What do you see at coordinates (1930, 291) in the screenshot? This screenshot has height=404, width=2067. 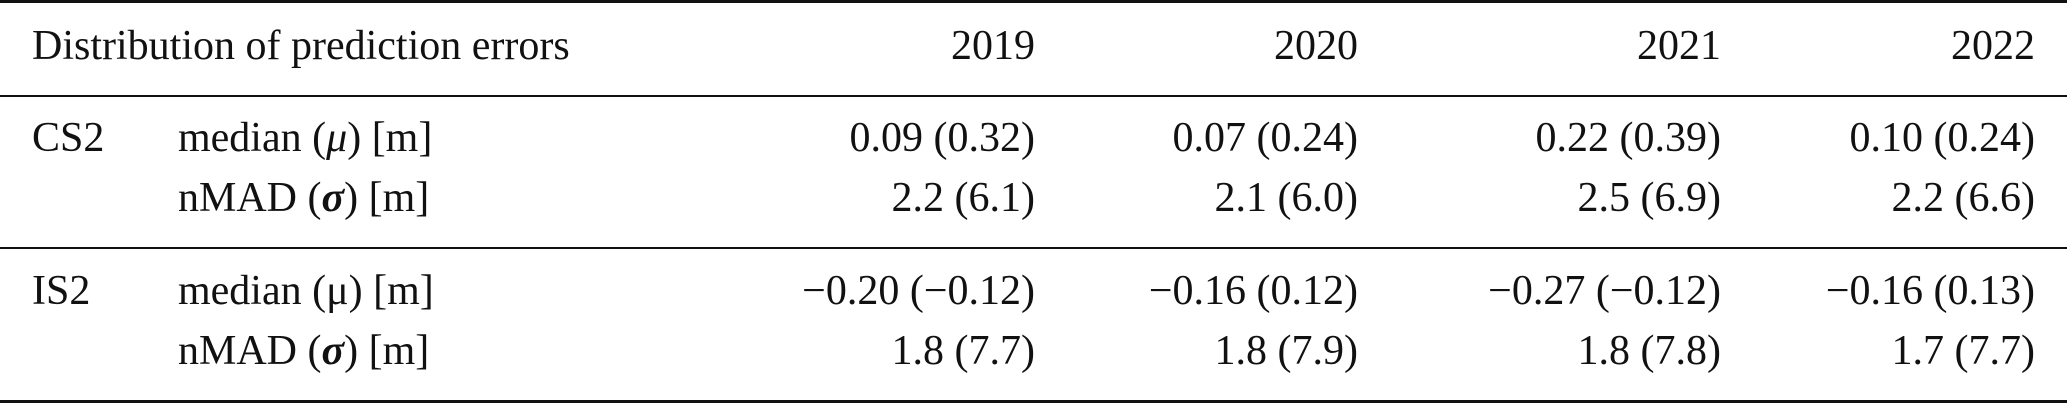 I see `table-cell: −0.16 (0.13)` at bounding box center [1930, 291].